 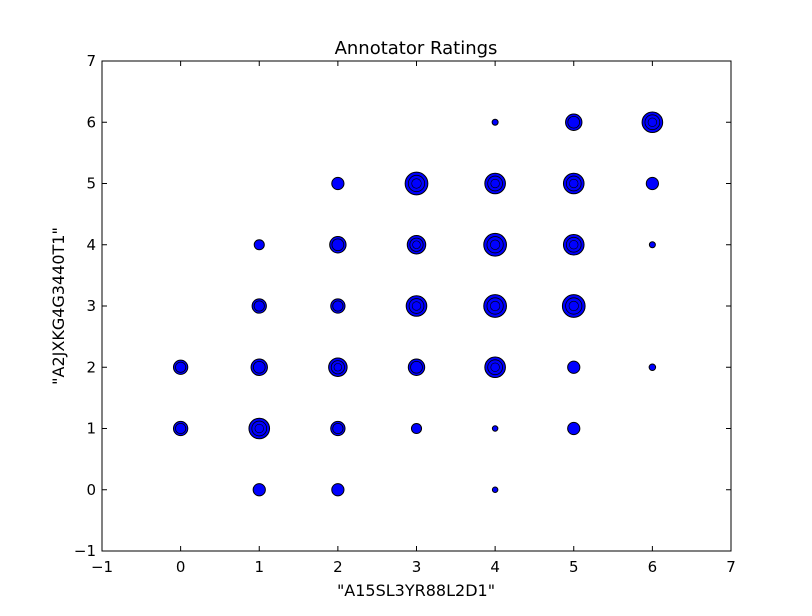 I want to click on x-tick-label: 3, so click(x=417, y=567).